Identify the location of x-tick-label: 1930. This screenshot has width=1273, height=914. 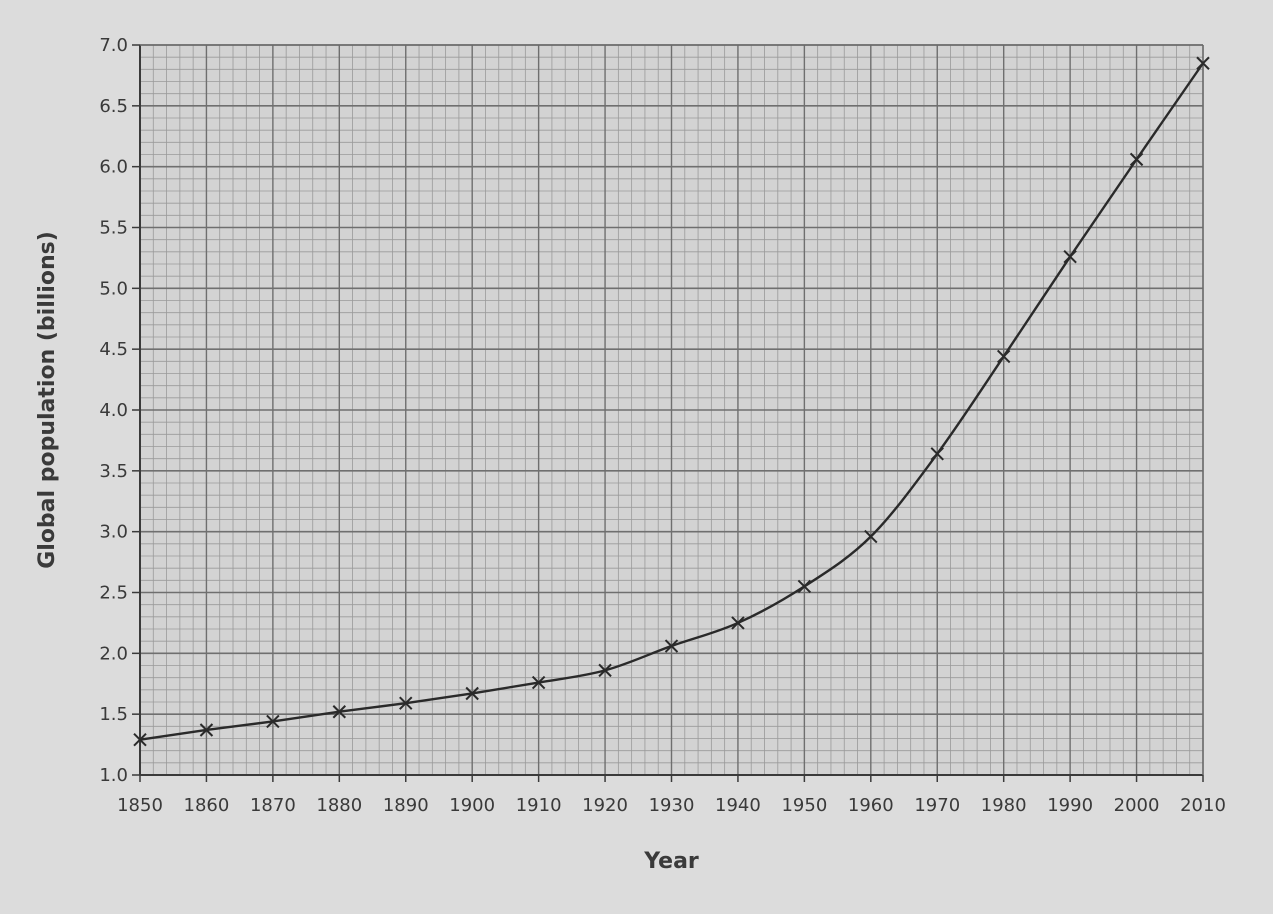
(672, 805).